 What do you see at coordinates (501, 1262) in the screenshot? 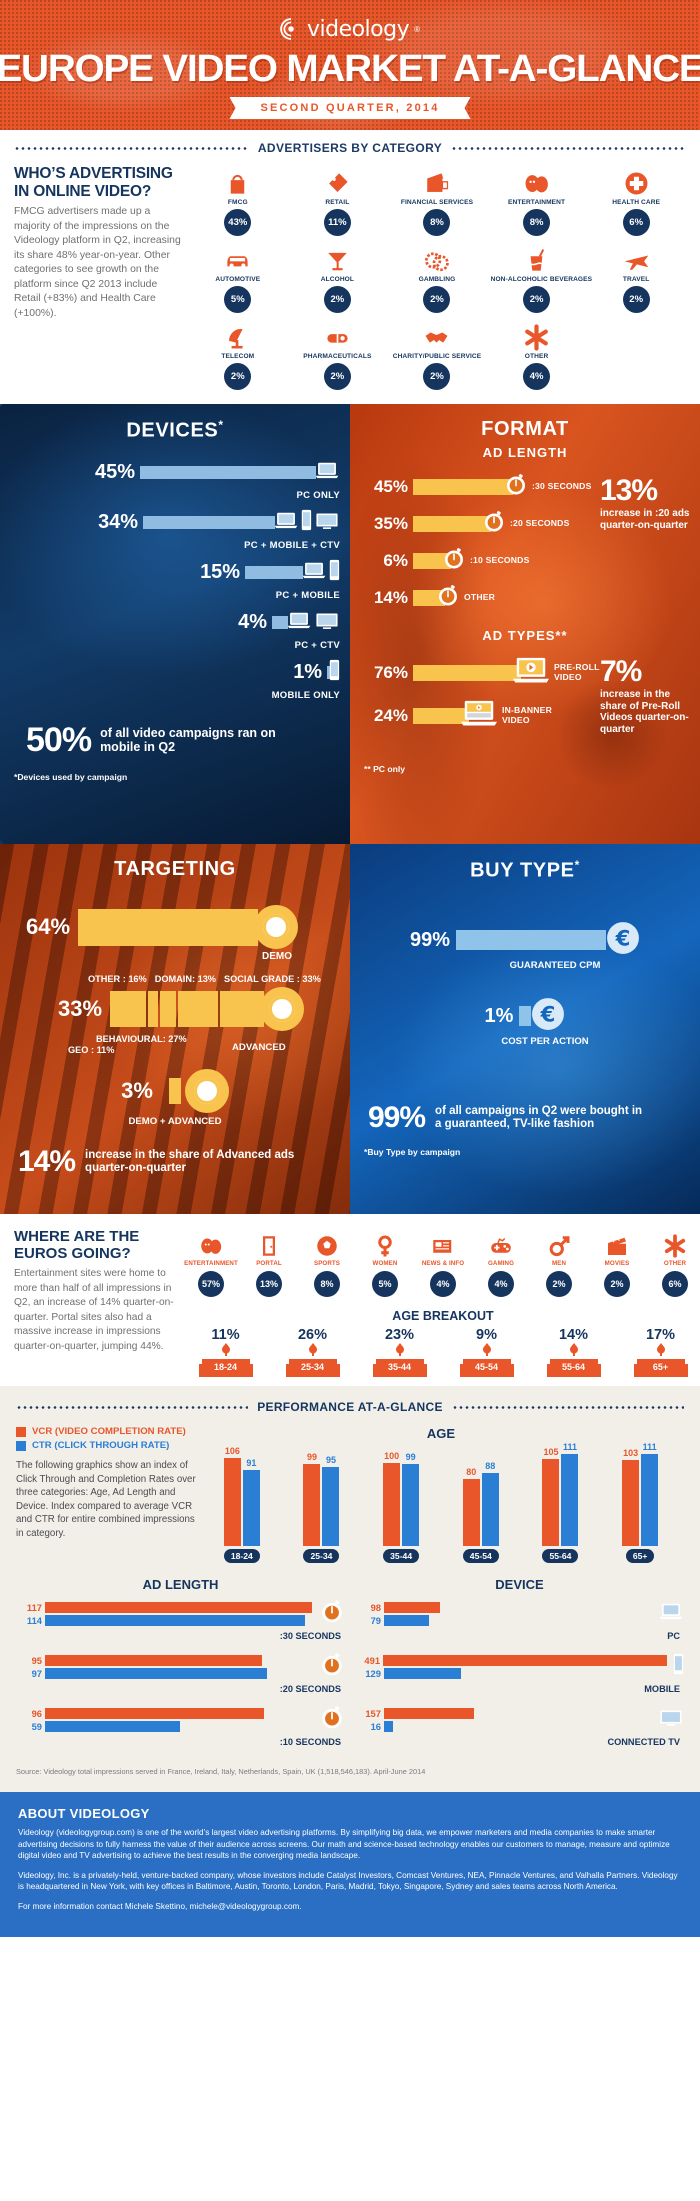
I see `euro-category-cell: GAMING 4%` at bounding box center [501, 1262].